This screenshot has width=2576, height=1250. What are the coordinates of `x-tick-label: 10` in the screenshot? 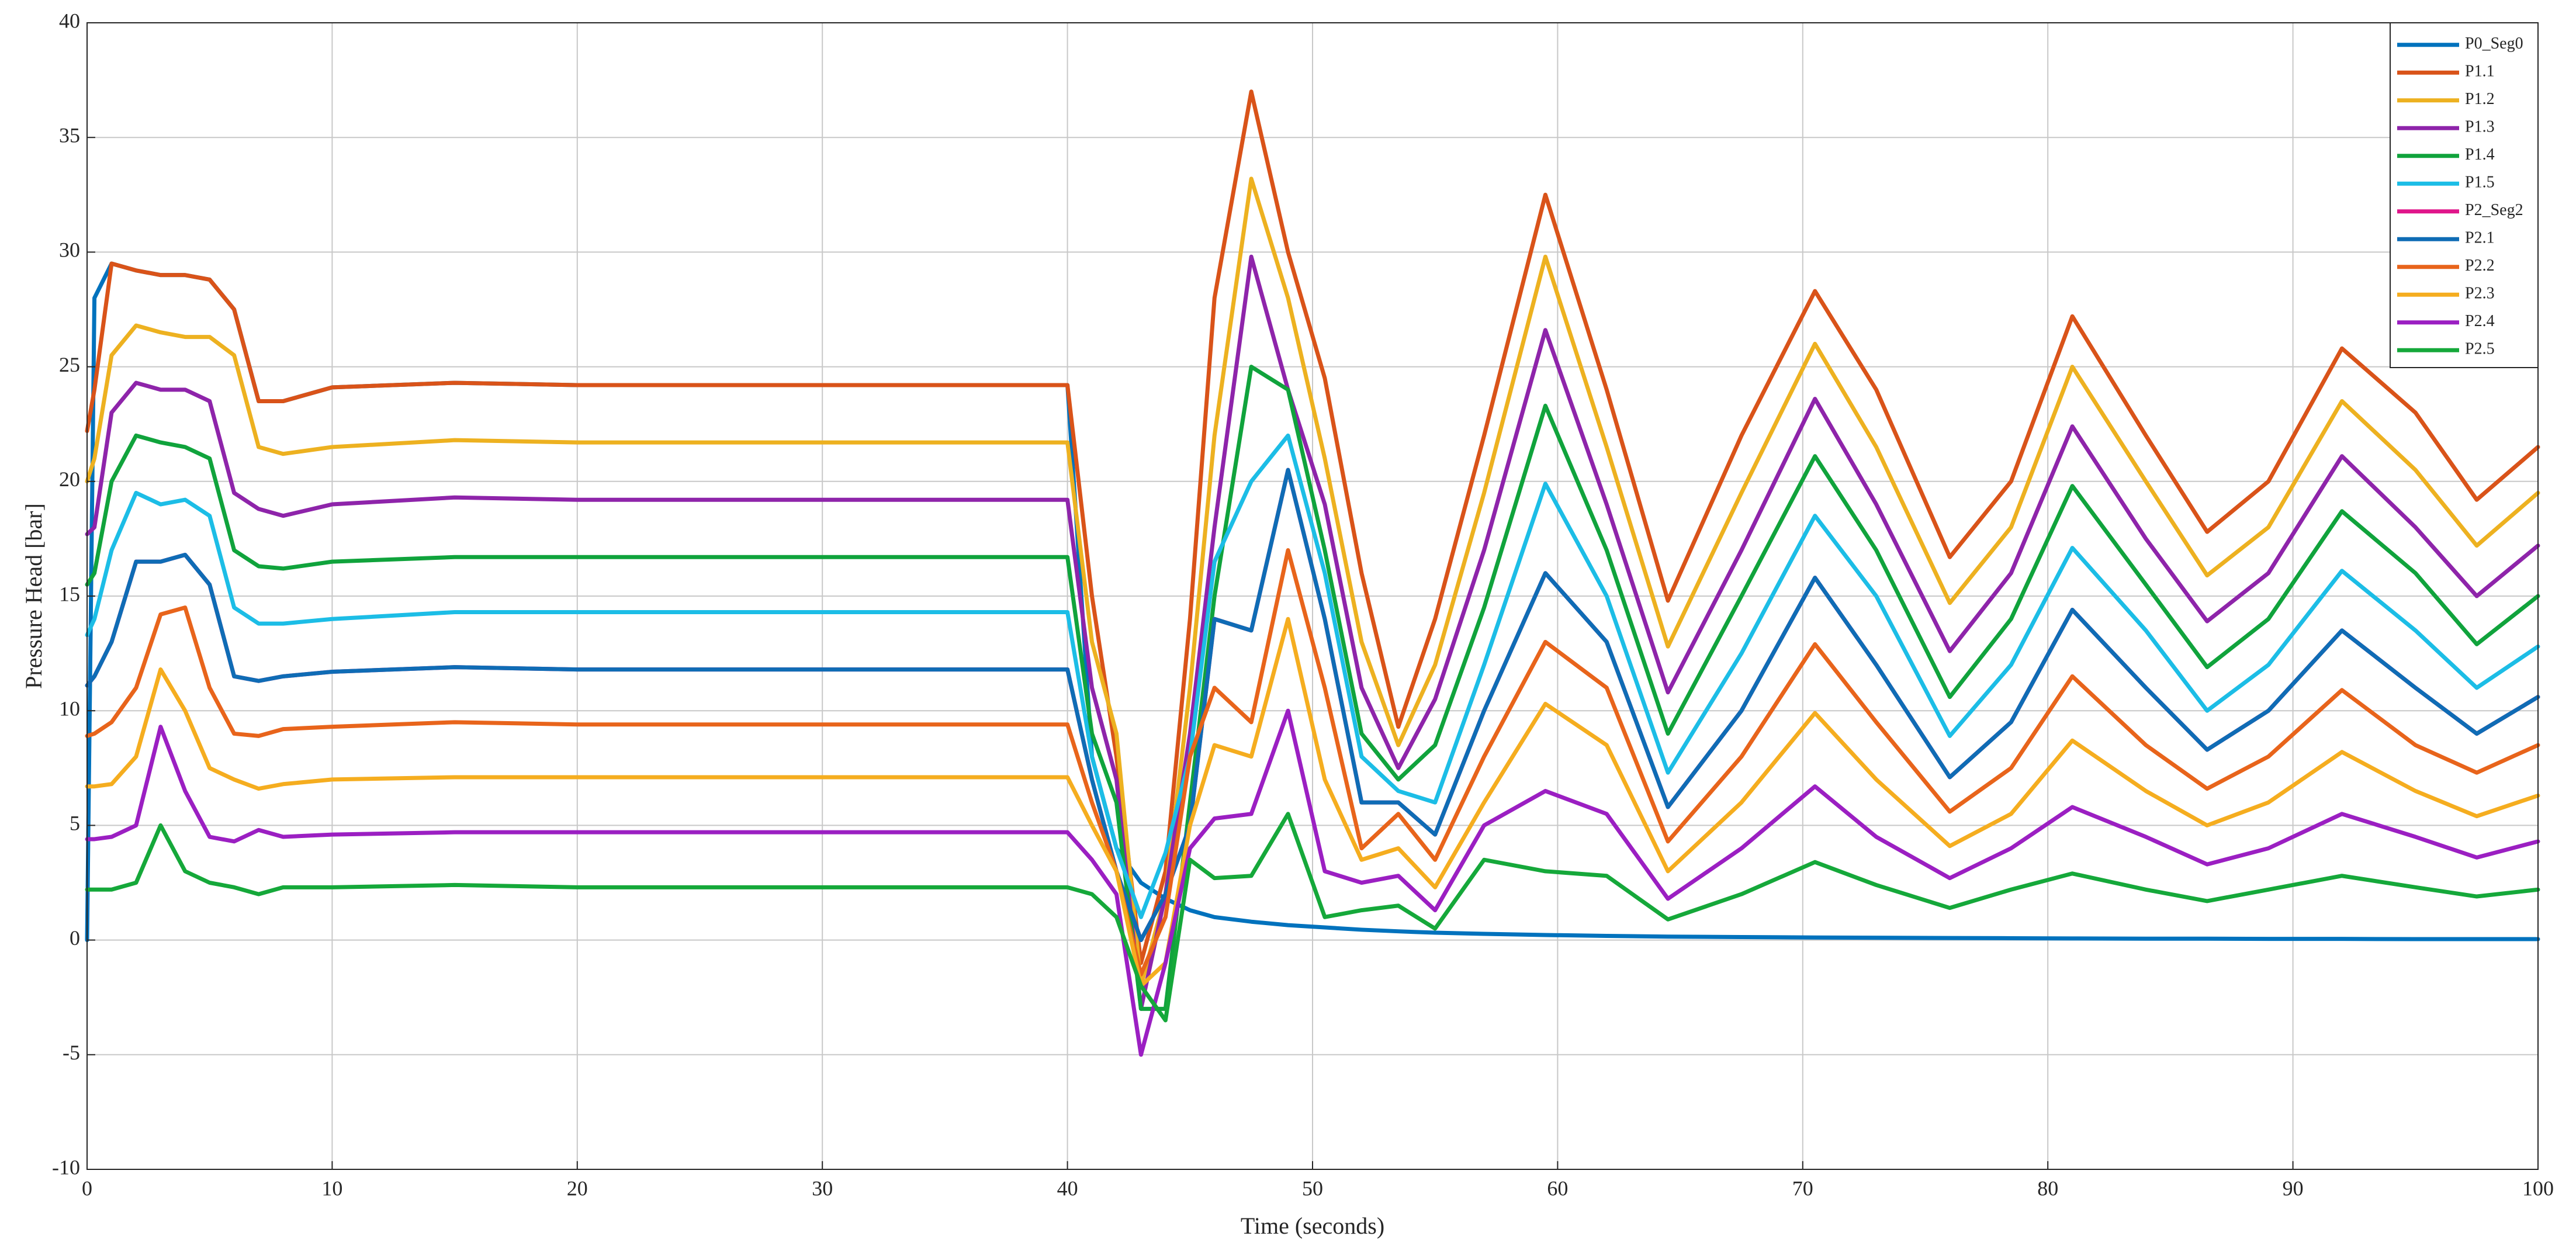 It's located at (331, 1188).